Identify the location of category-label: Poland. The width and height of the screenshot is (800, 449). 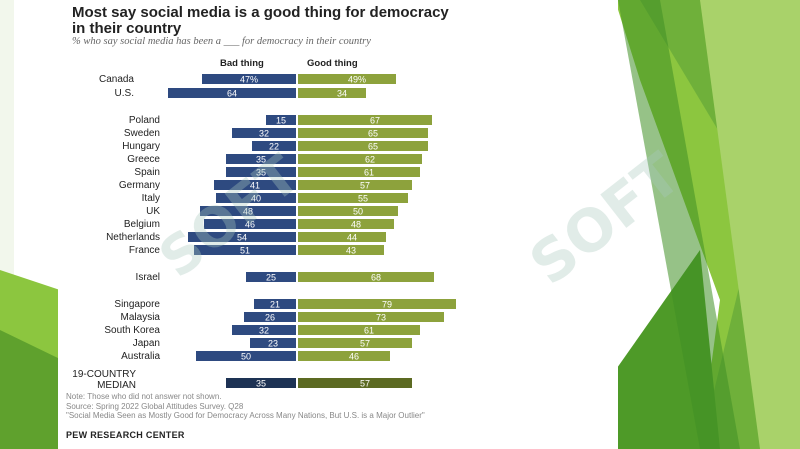
(144, 120).